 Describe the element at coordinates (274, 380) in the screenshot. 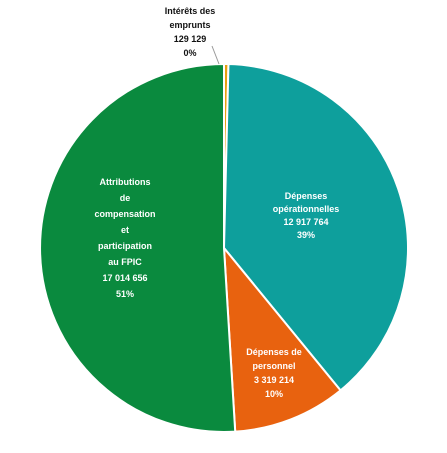

I see `data-label-2-line-2: 3 319 214` at that location.